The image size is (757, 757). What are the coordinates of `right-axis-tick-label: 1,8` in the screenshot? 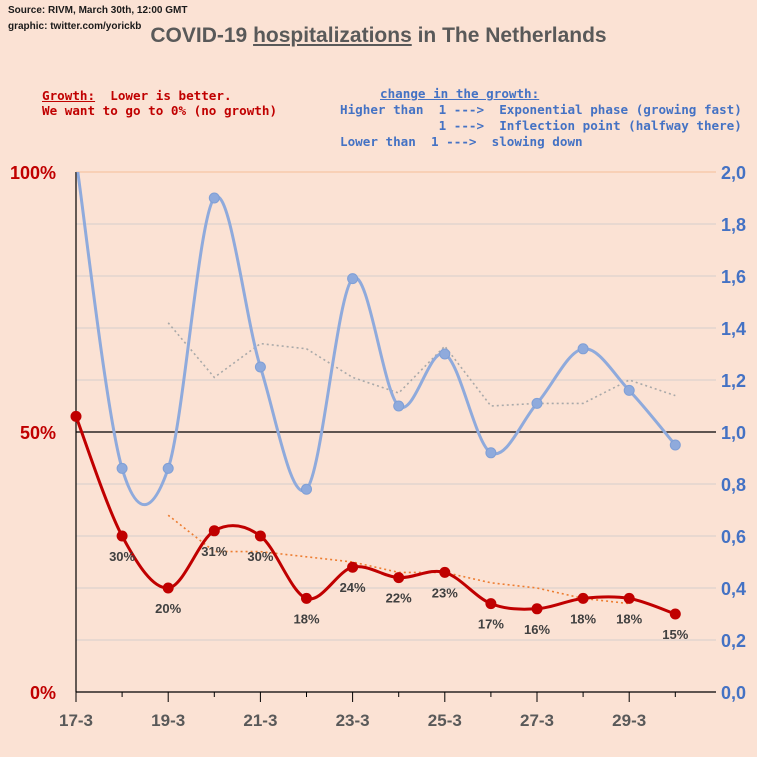 It's located at (733, 225).